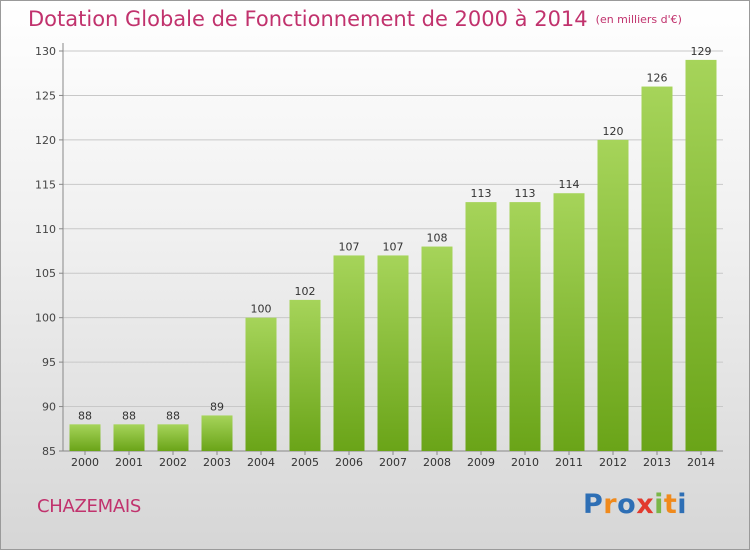  What do you see at coordinates (217, 462) in the screenshot?
I see `x-tick-label: 2003` at bounding box center [217, 462].